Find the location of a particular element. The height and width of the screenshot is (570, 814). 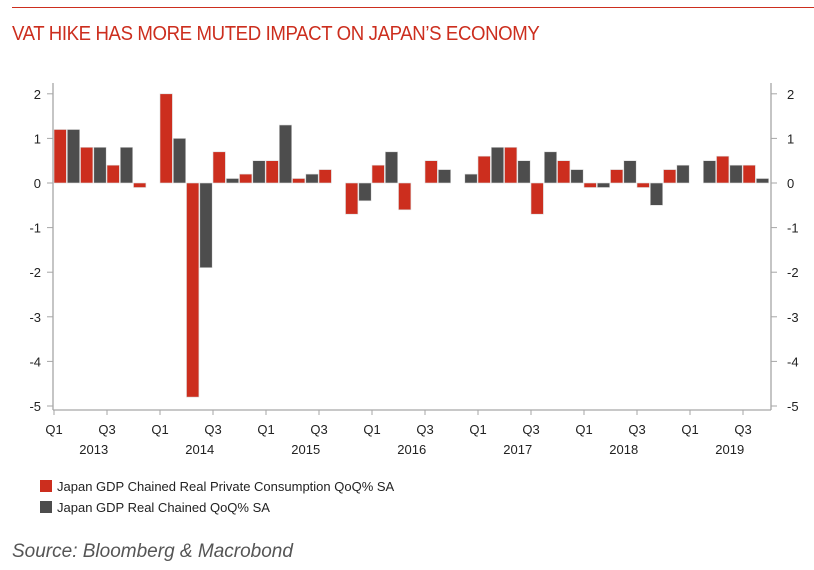

right-y-tick-label: -4 is located at coordinates (793, 361).